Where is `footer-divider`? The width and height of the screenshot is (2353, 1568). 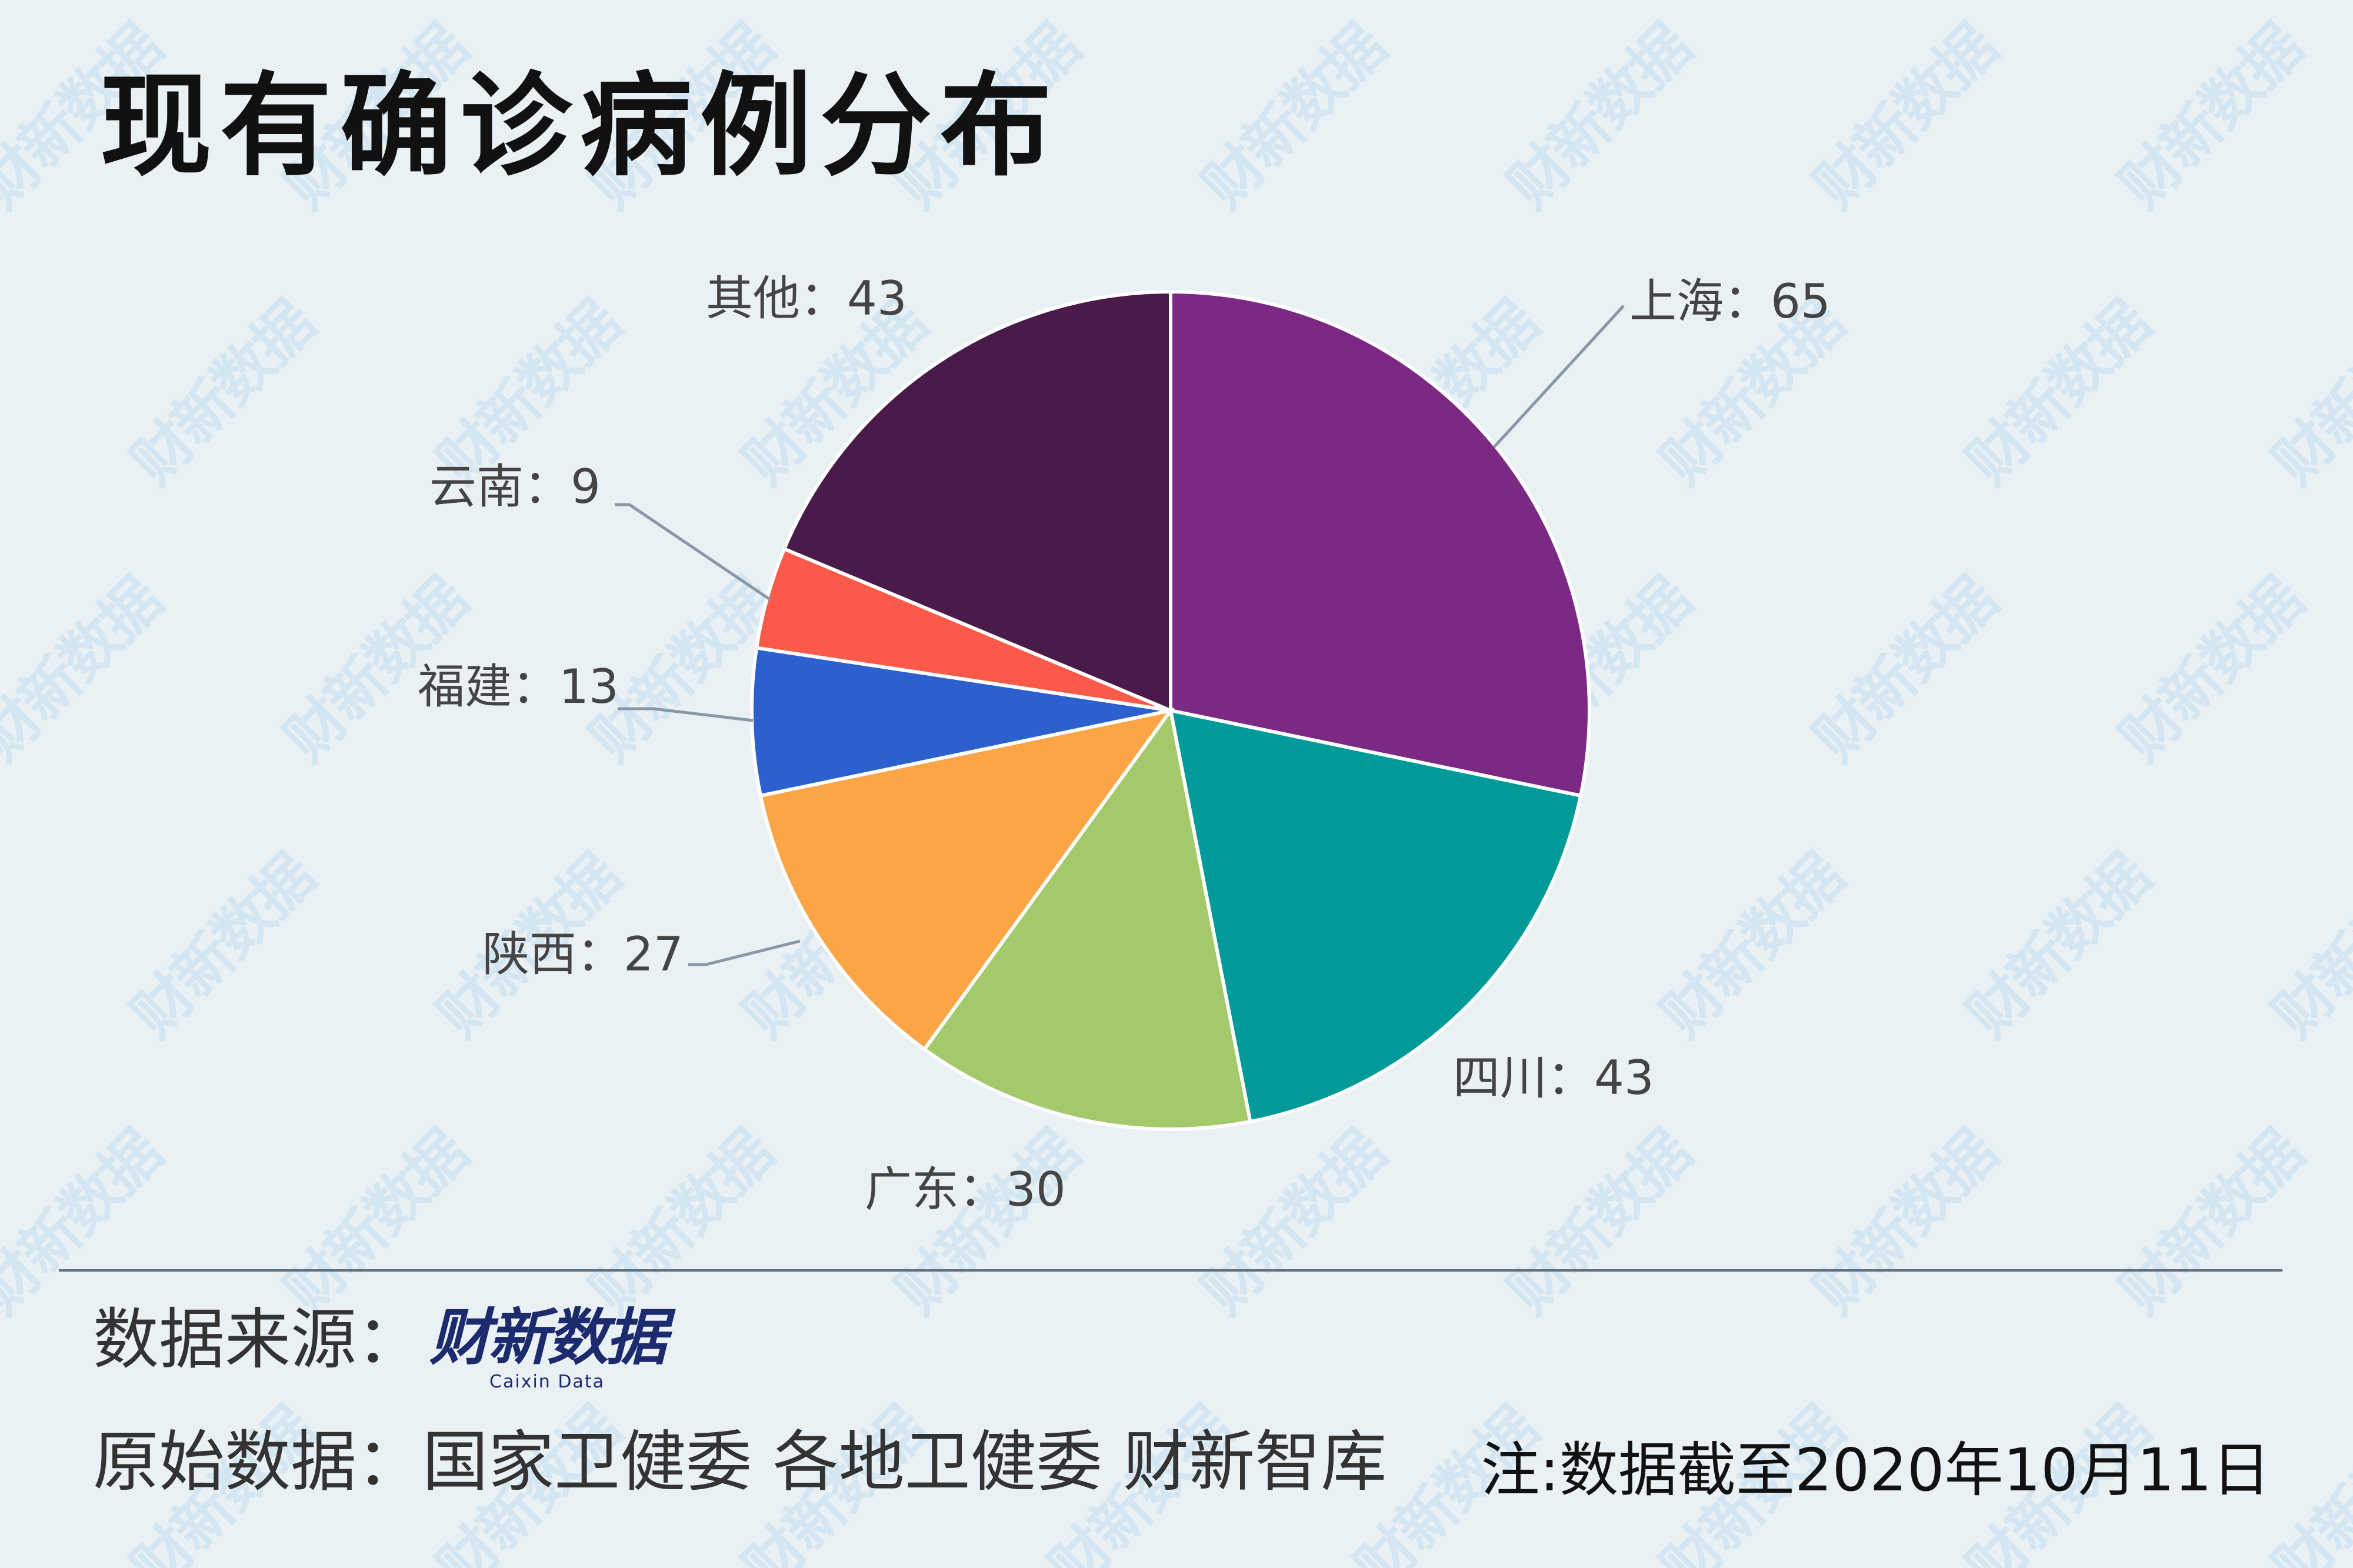 footer-divider is located at coordinates (1171, 1270).